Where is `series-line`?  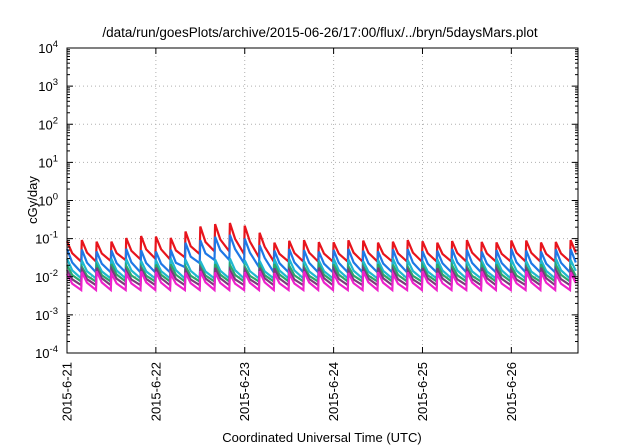 series-line is located at coordinates (321, 281).